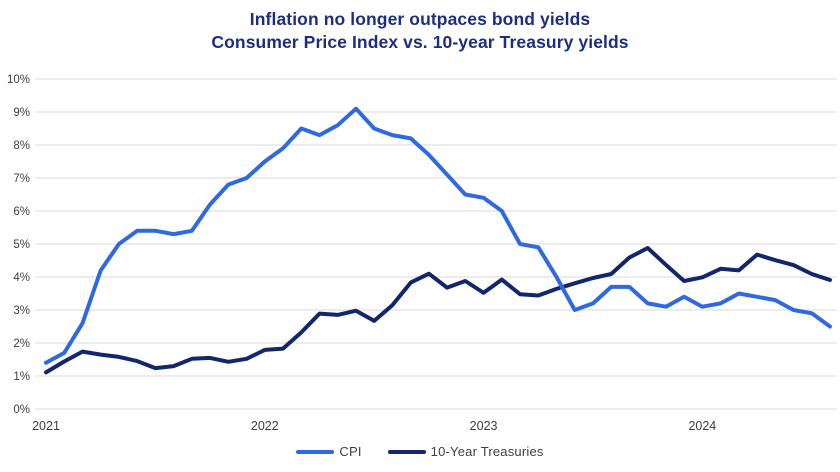 This screenshot has width=840, height=472. What do you see at coordinates (315, 451) in the screenshot?
I see `cpi-legend-swatch-icon` at bounding box center [315, 451].